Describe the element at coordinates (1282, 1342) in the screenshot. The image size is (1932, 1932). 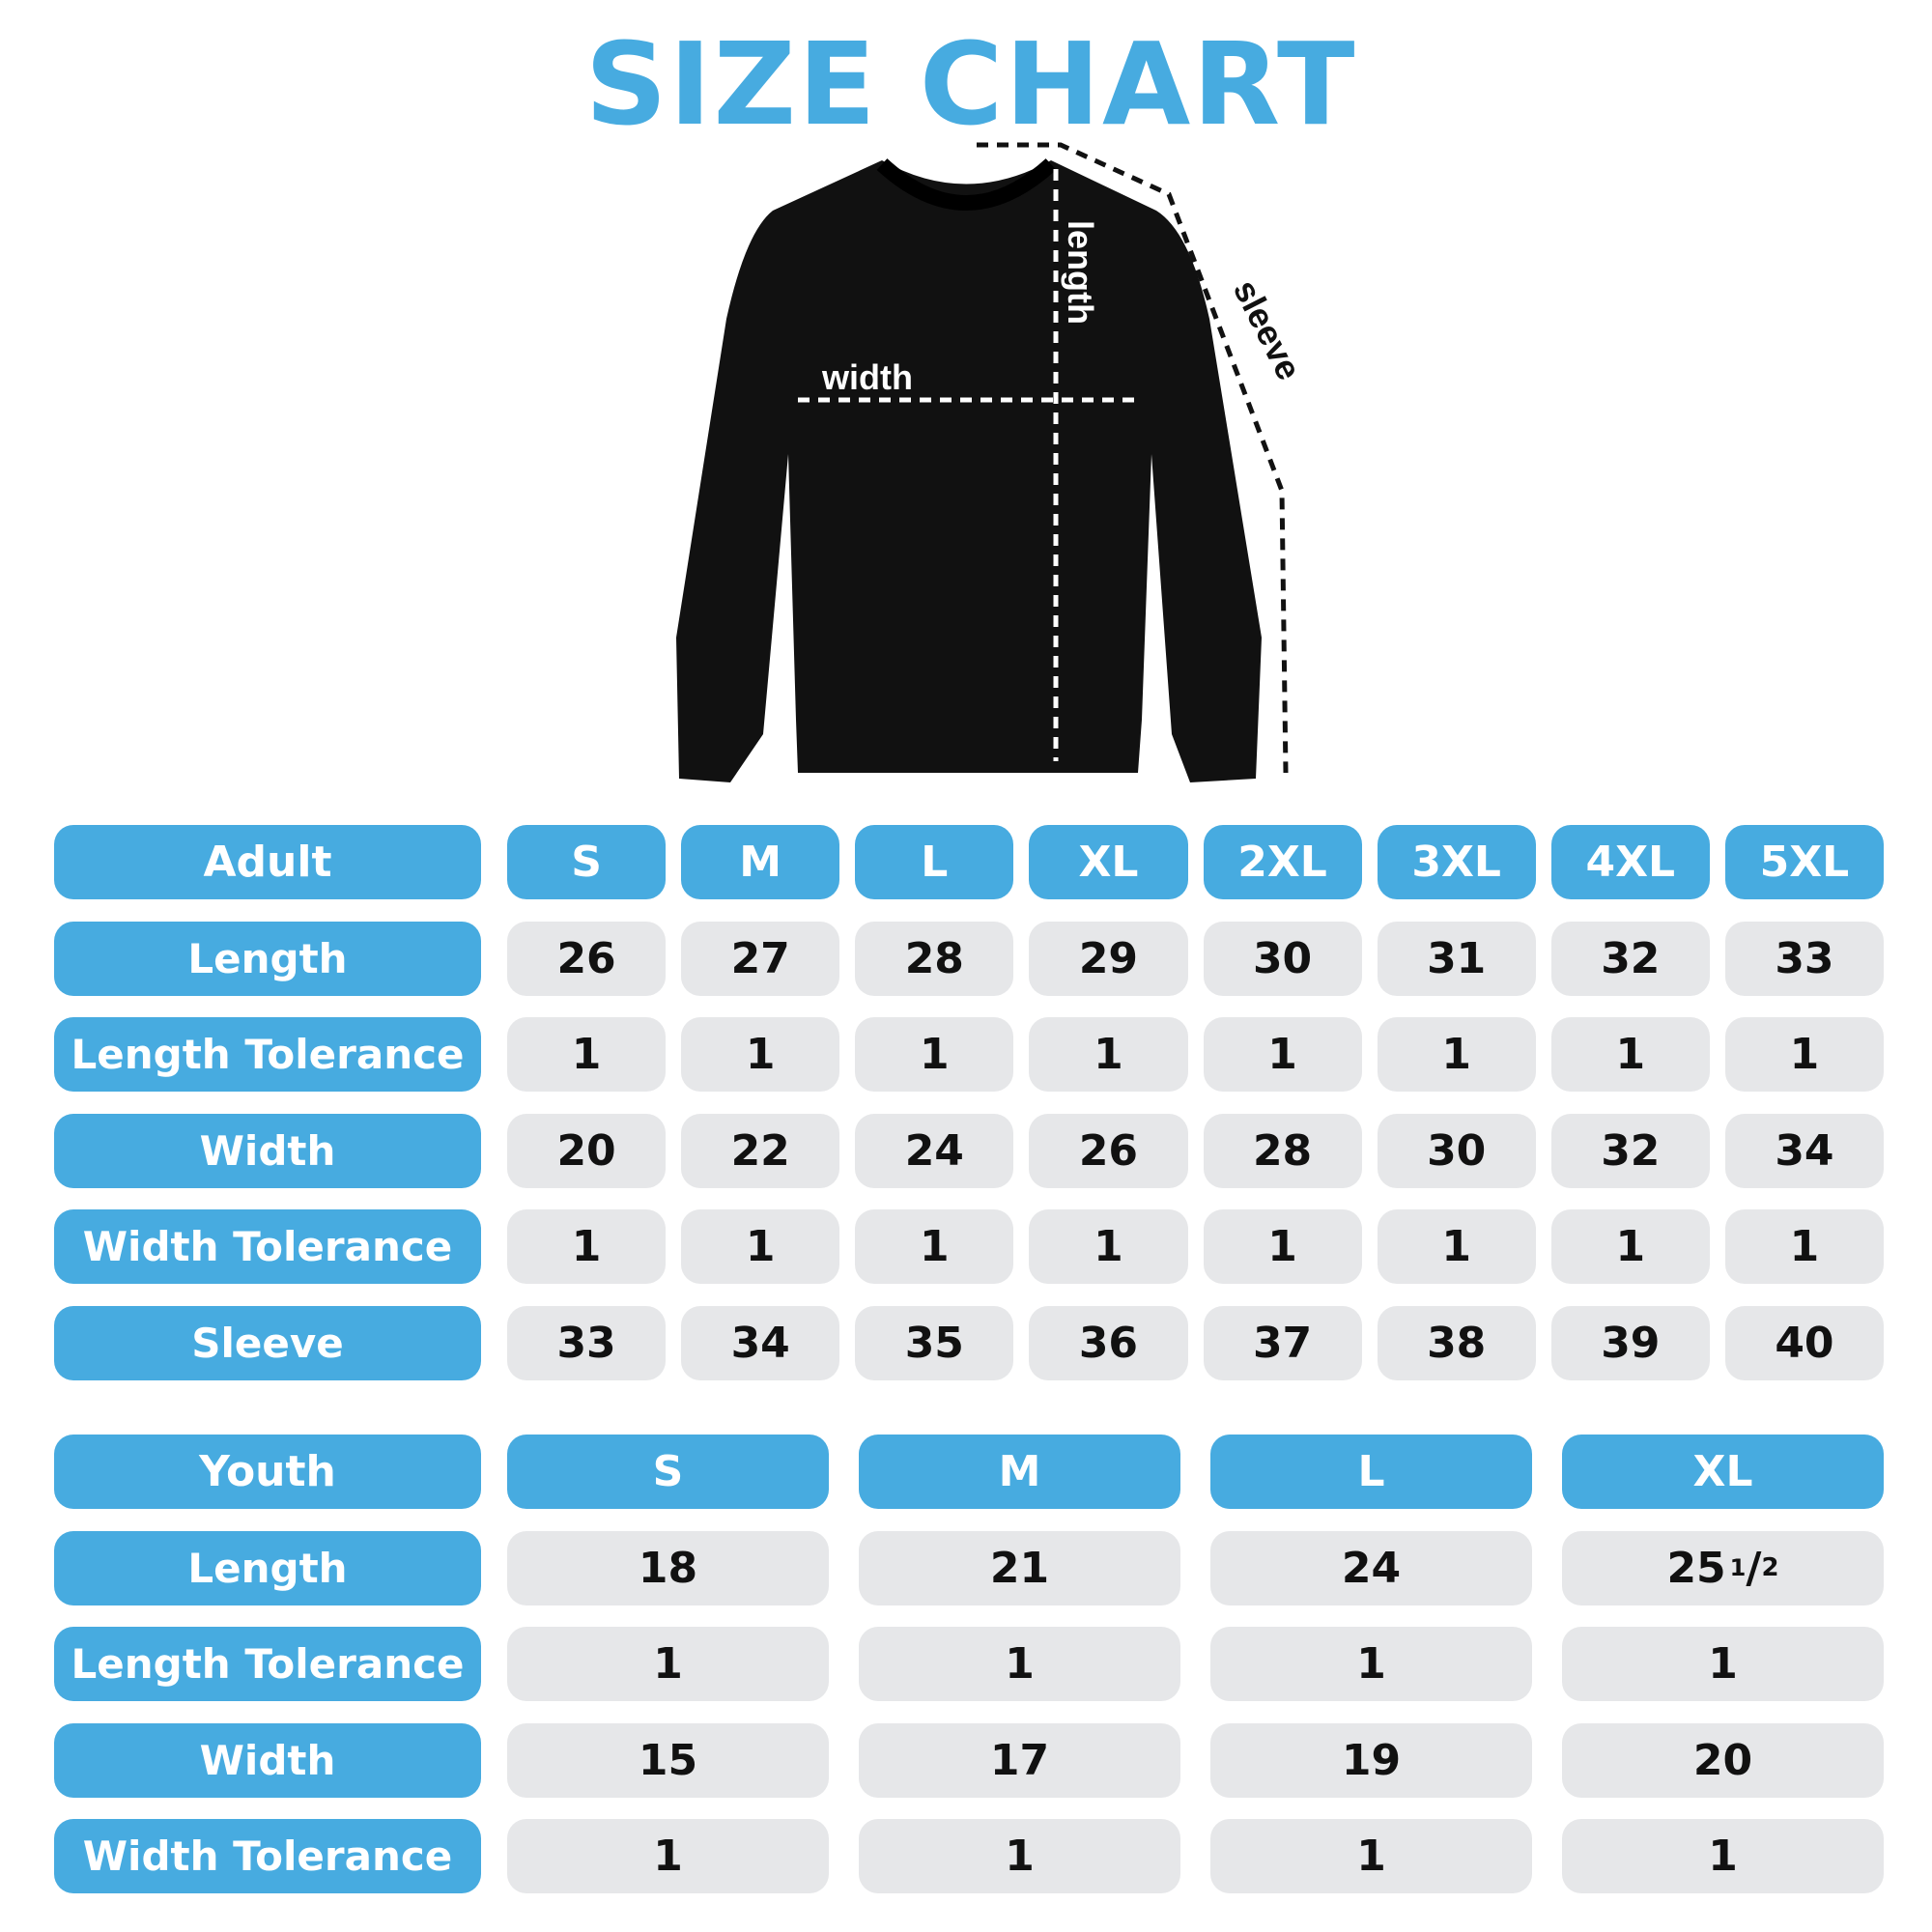
I see `table-cell: 37` at that location.